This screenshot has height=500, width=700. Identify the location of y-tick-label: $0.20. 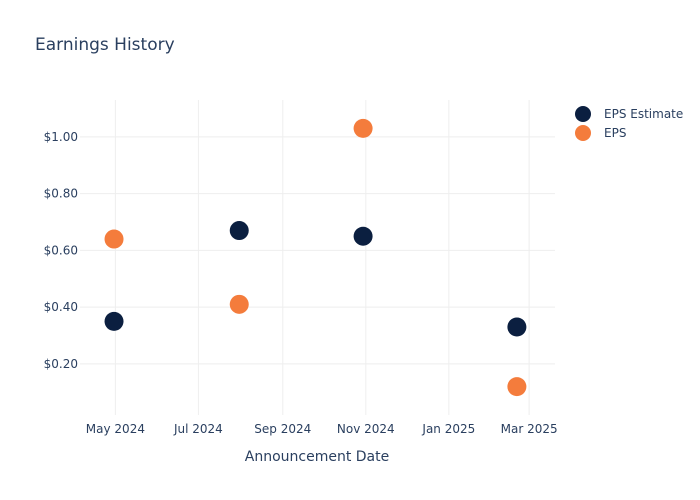
(61, 364).